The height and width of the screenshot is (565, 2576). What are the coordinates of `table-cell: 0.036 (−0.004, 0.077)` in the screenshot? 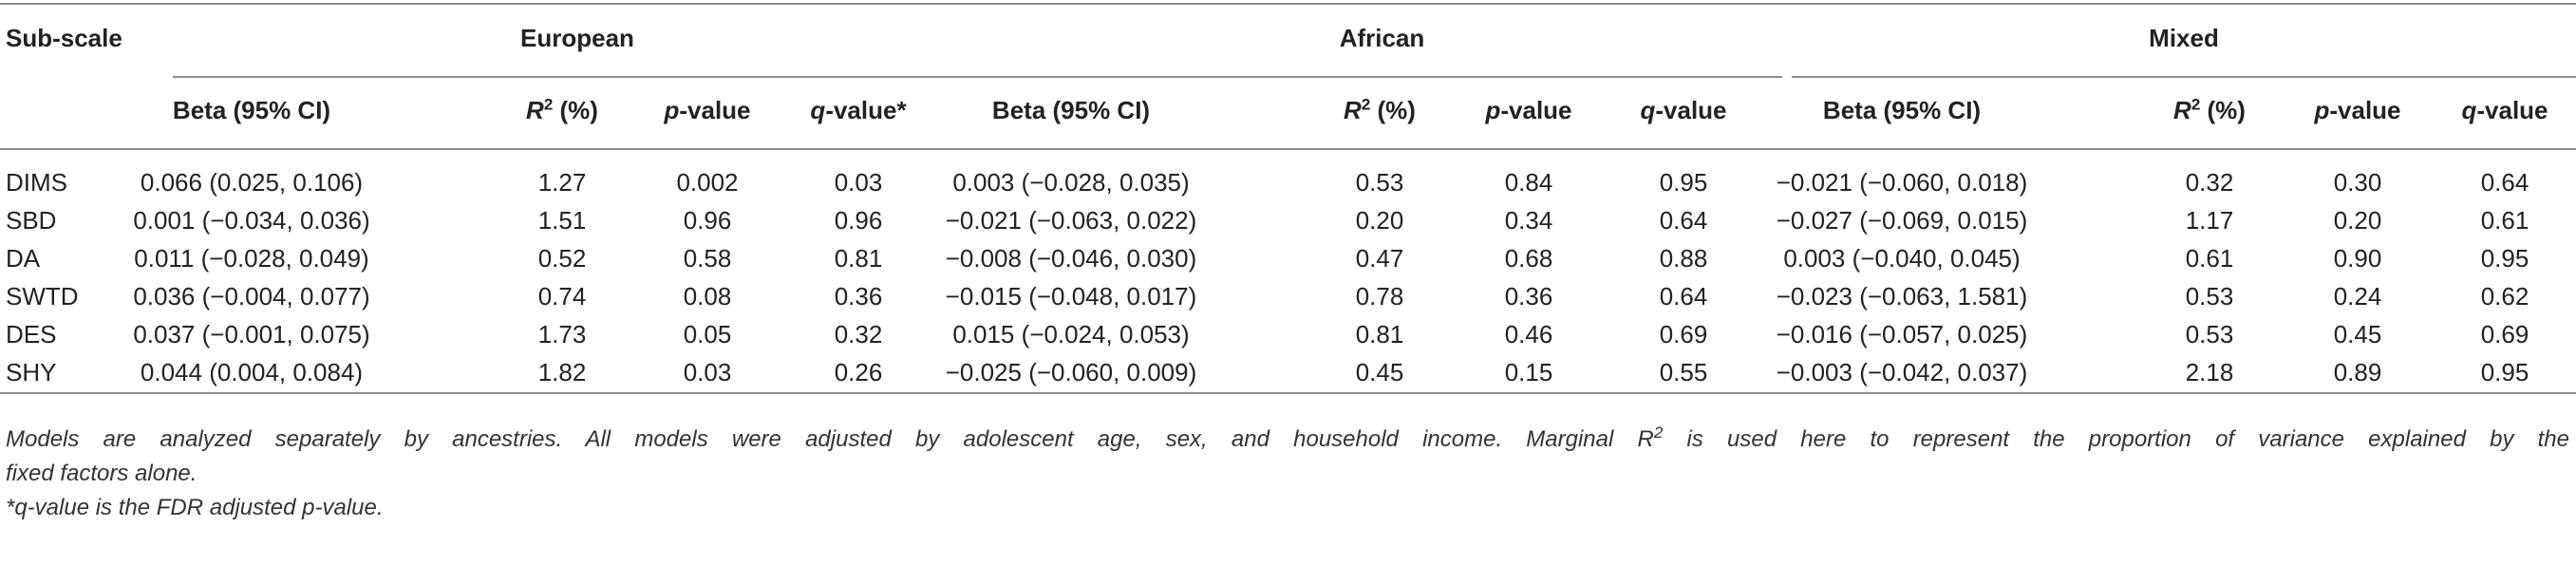 It's located at (251, 296).